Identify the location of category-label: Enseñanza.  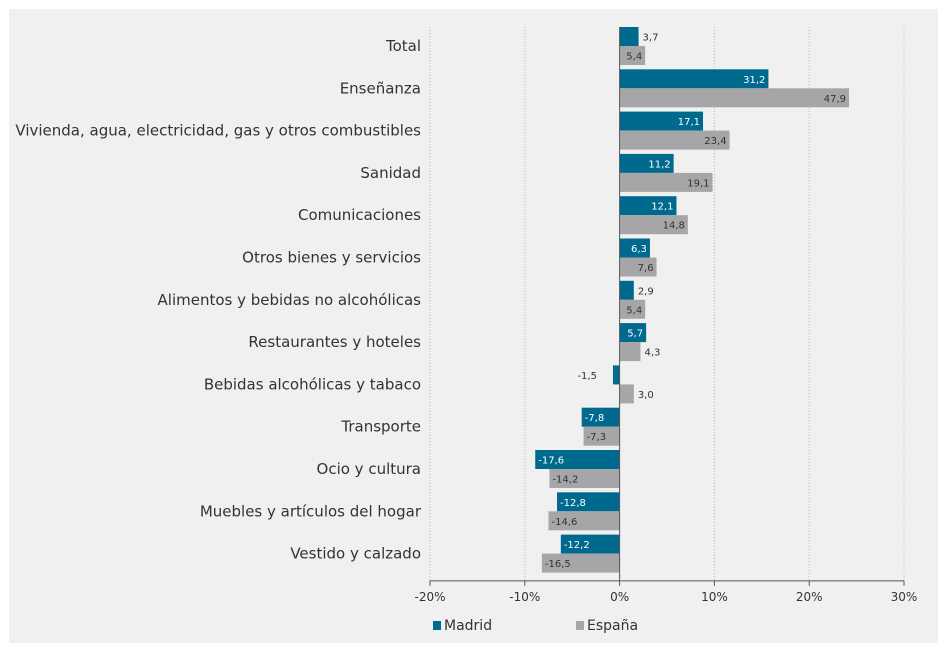
(380, 88).